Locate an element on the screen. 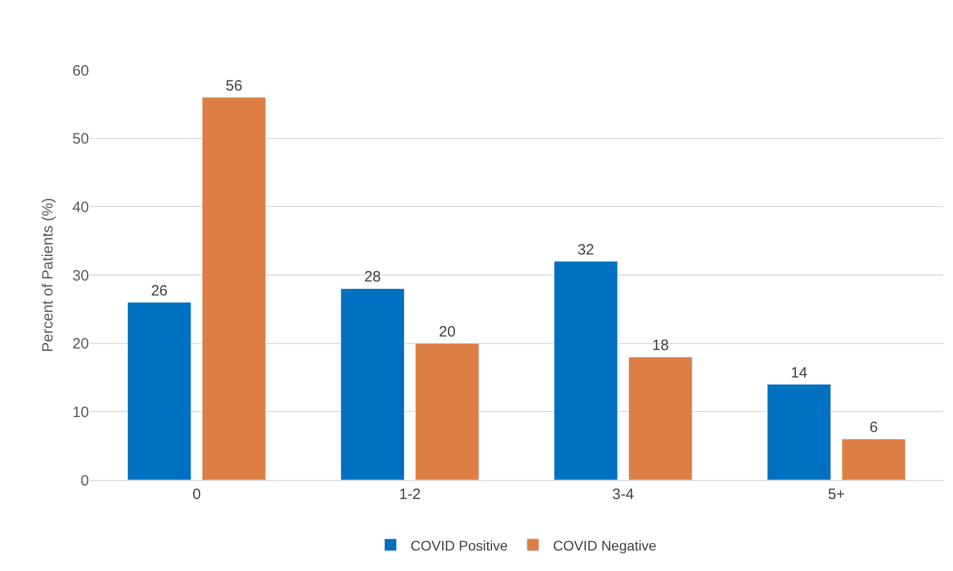 This screenshot has height=571, width=953. legend-label: COVID Negative is located at coordinates (604, 545).